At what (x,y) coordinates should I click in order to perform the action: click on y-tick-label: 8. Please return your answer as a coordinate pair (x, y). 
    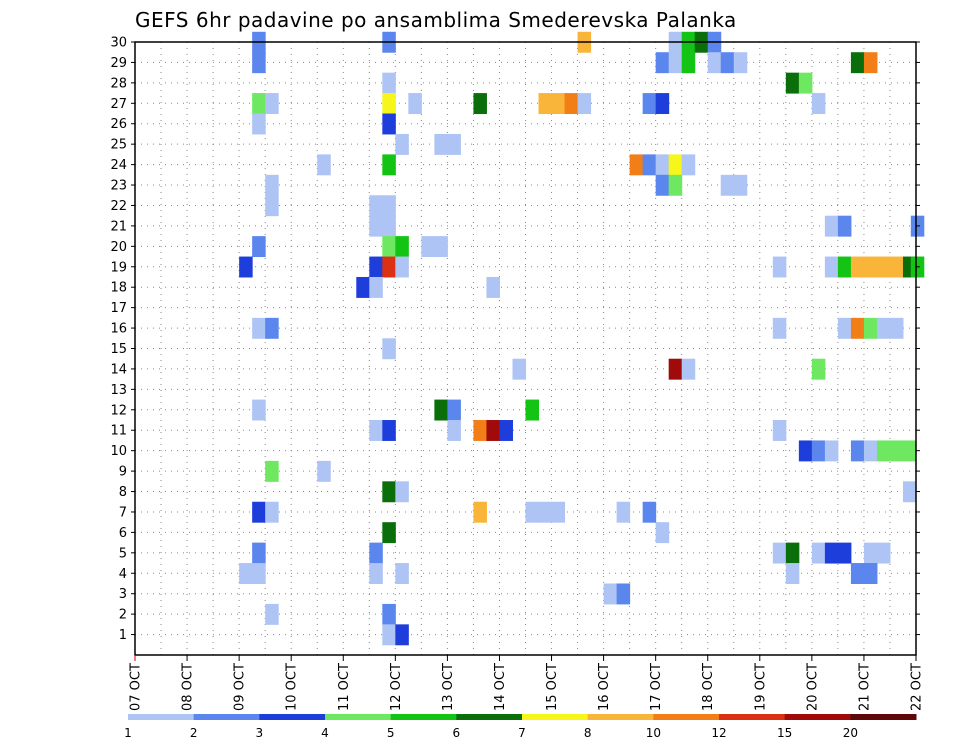
    Looking at the image, I should click on (123, 492).